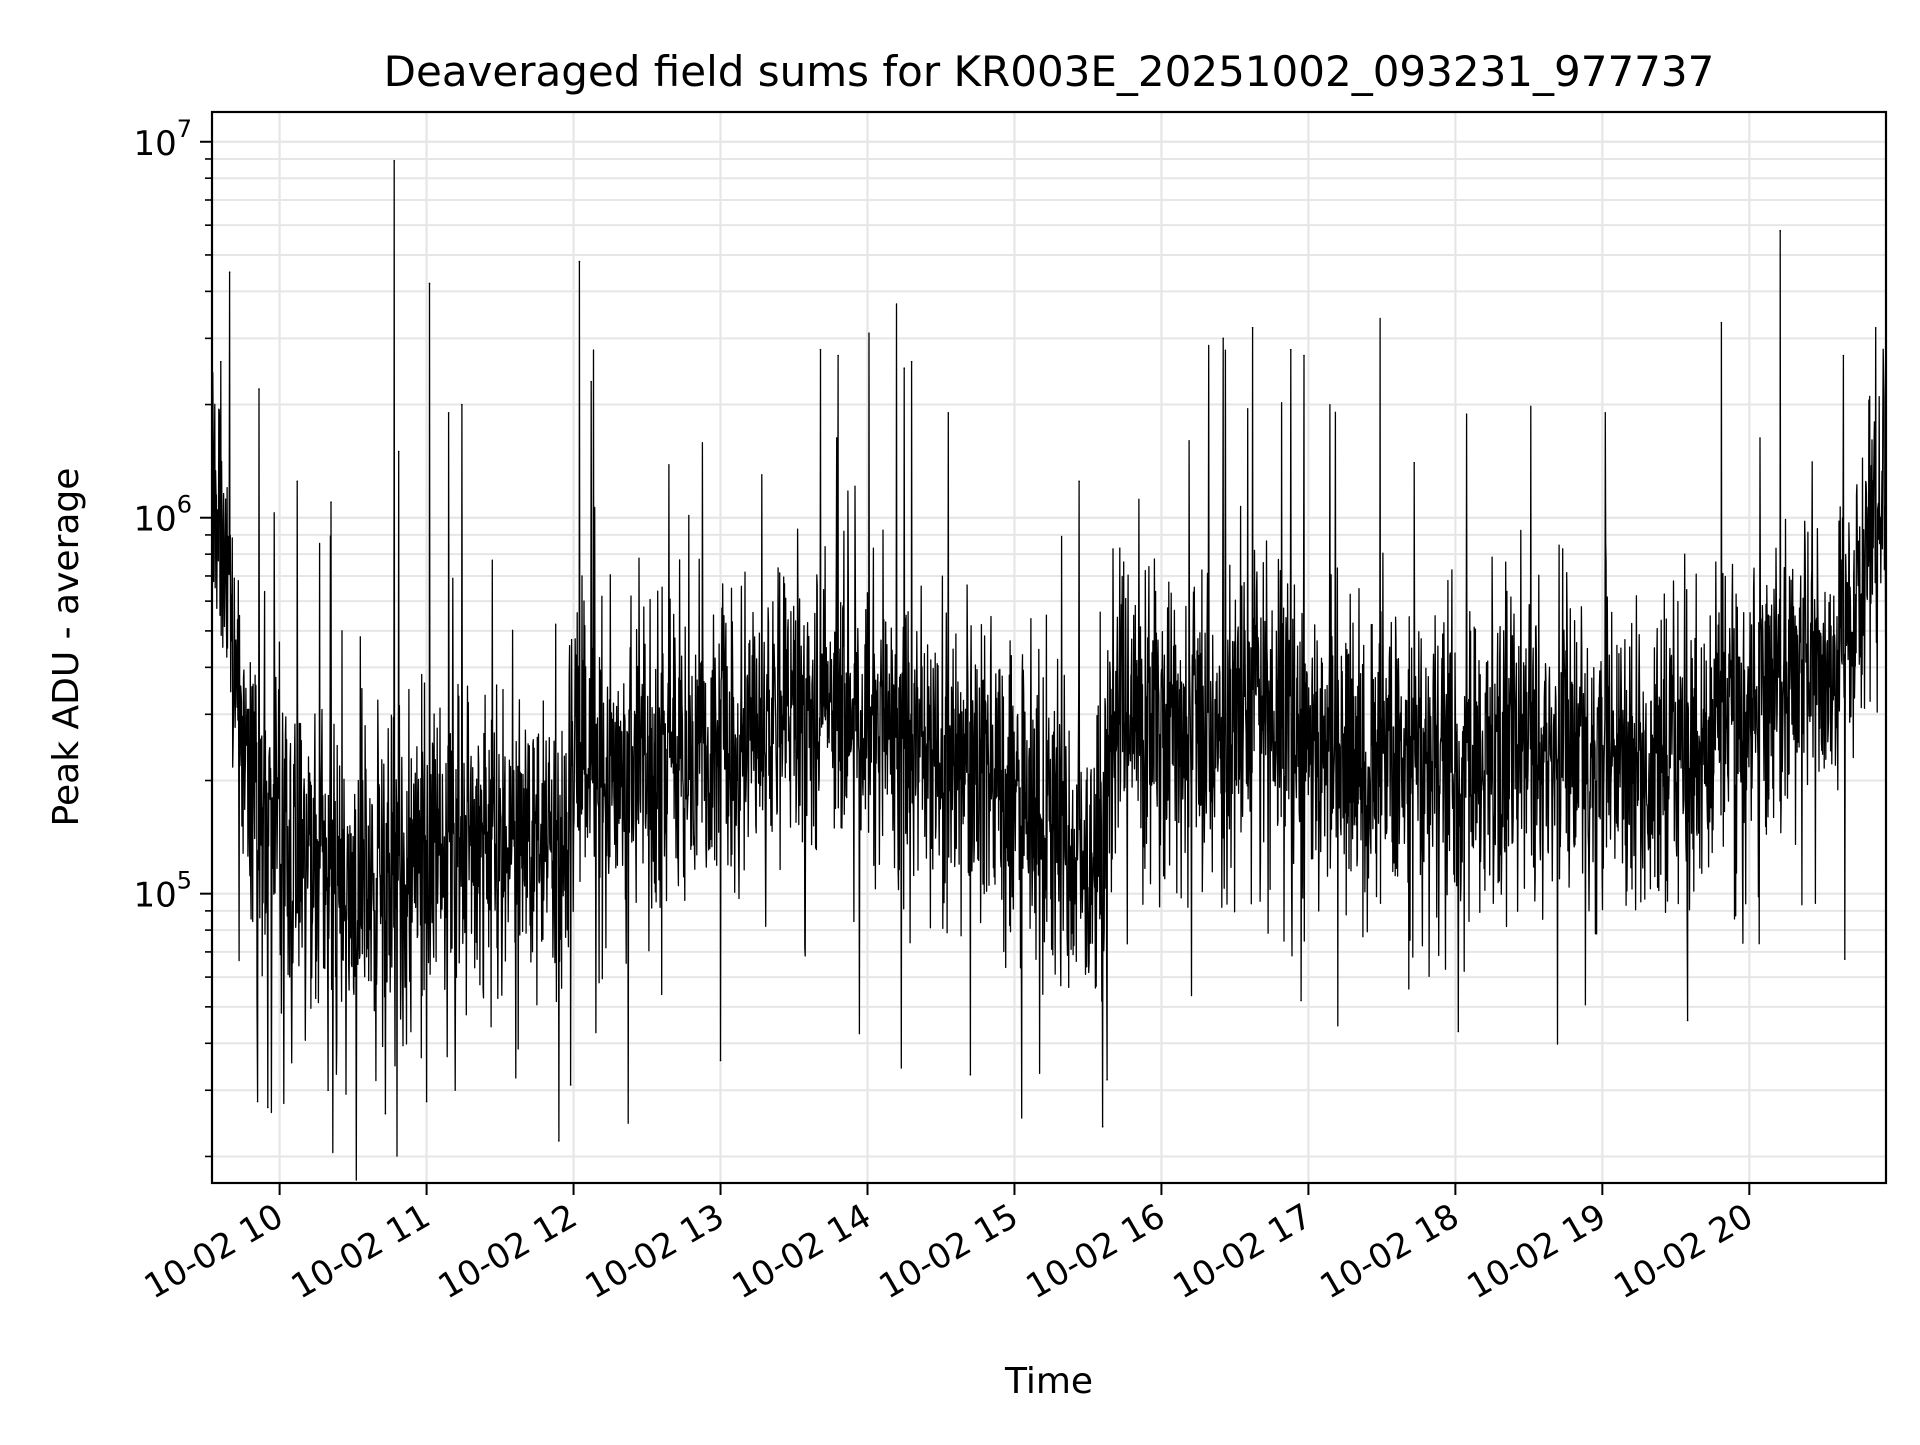  I want to click on x-axis-label: Time, so click(1048, 1381).